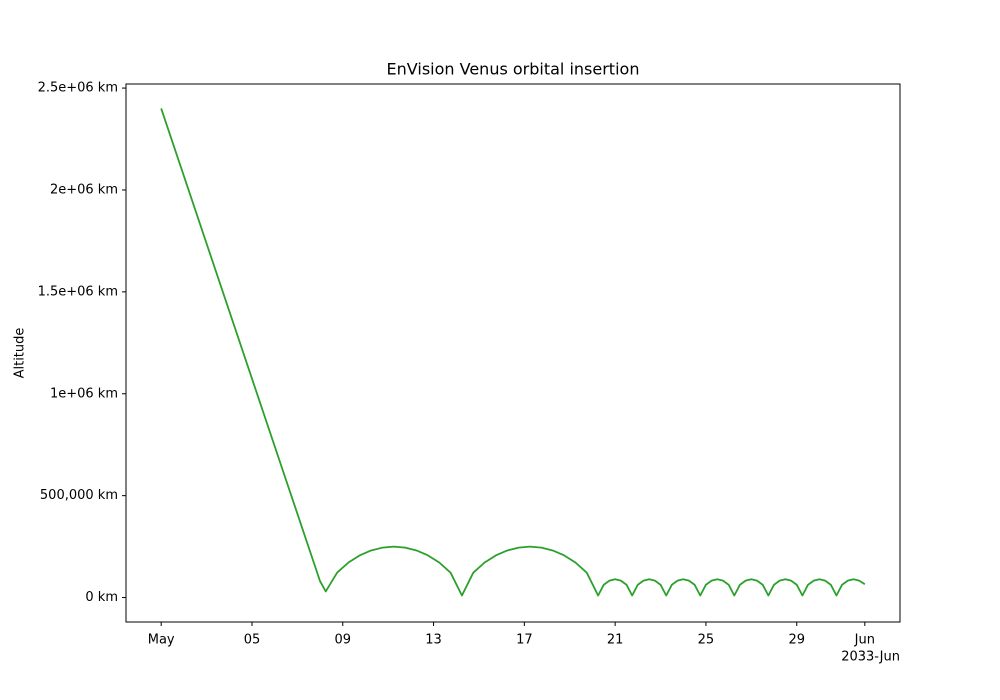  Describe the element at coordinates (252, 640) in the screenshot. I see `x-tick-label: 05` at that location.